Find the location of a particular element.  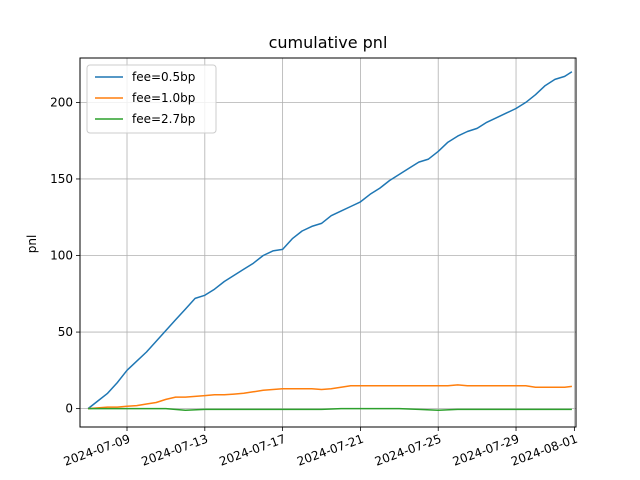

y-tick-label: 150 is located at coordinates (61, 179).